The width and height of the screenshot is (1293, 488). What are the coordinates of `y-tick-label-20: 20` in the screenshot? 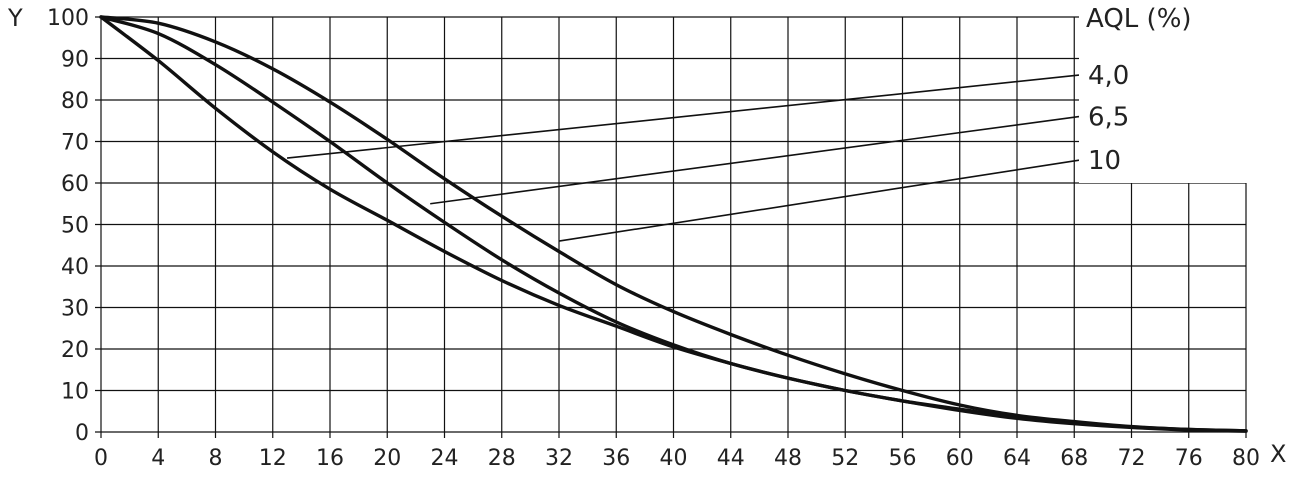 It's located at (75, 350).